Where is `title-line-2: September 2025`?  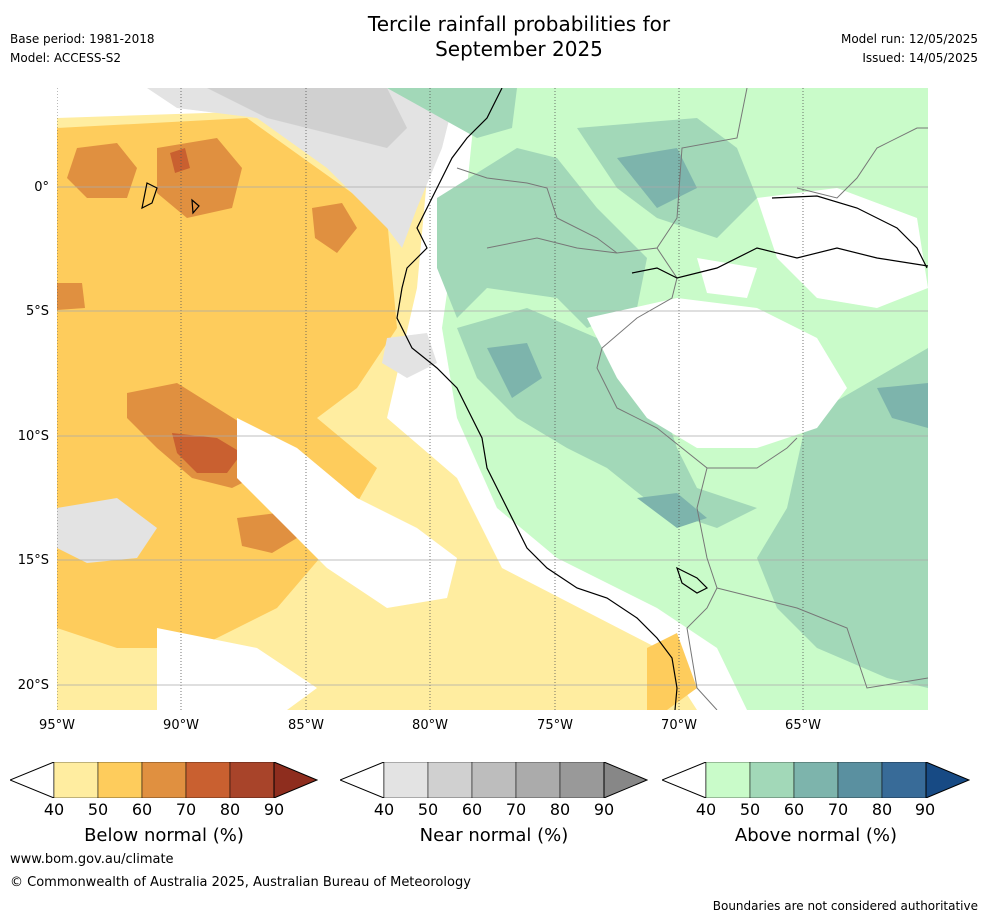
title-line-2: September 2025 is located at coordinates (519, 49).